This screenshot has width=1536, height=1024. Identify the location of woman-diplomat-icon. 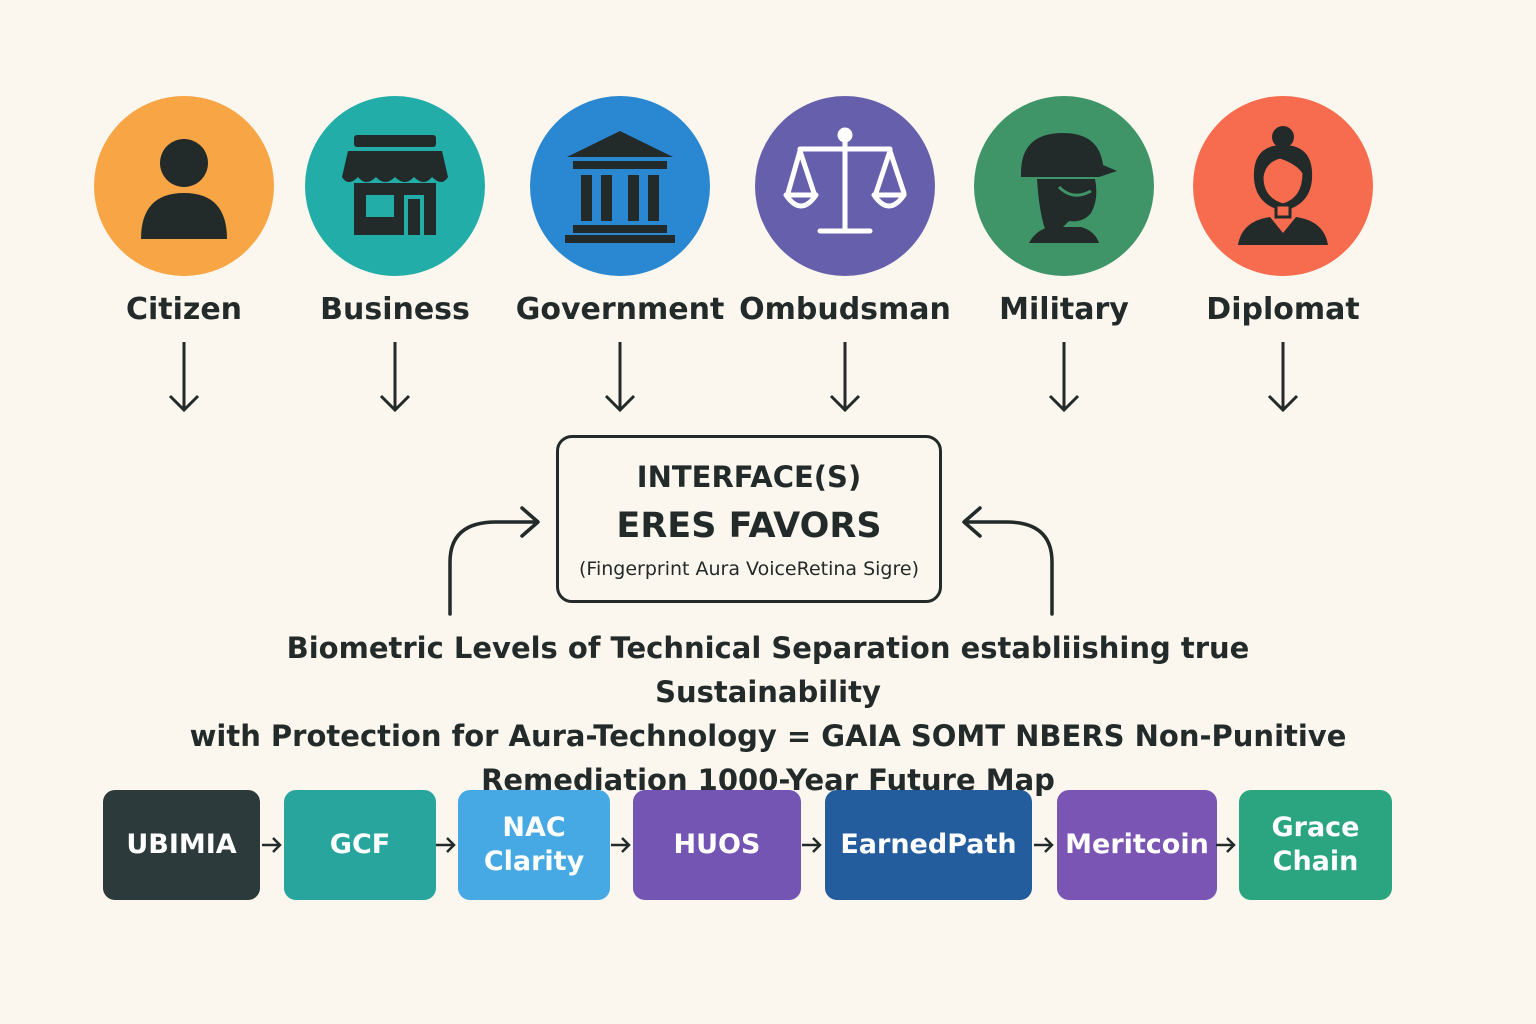
(1283, 185).